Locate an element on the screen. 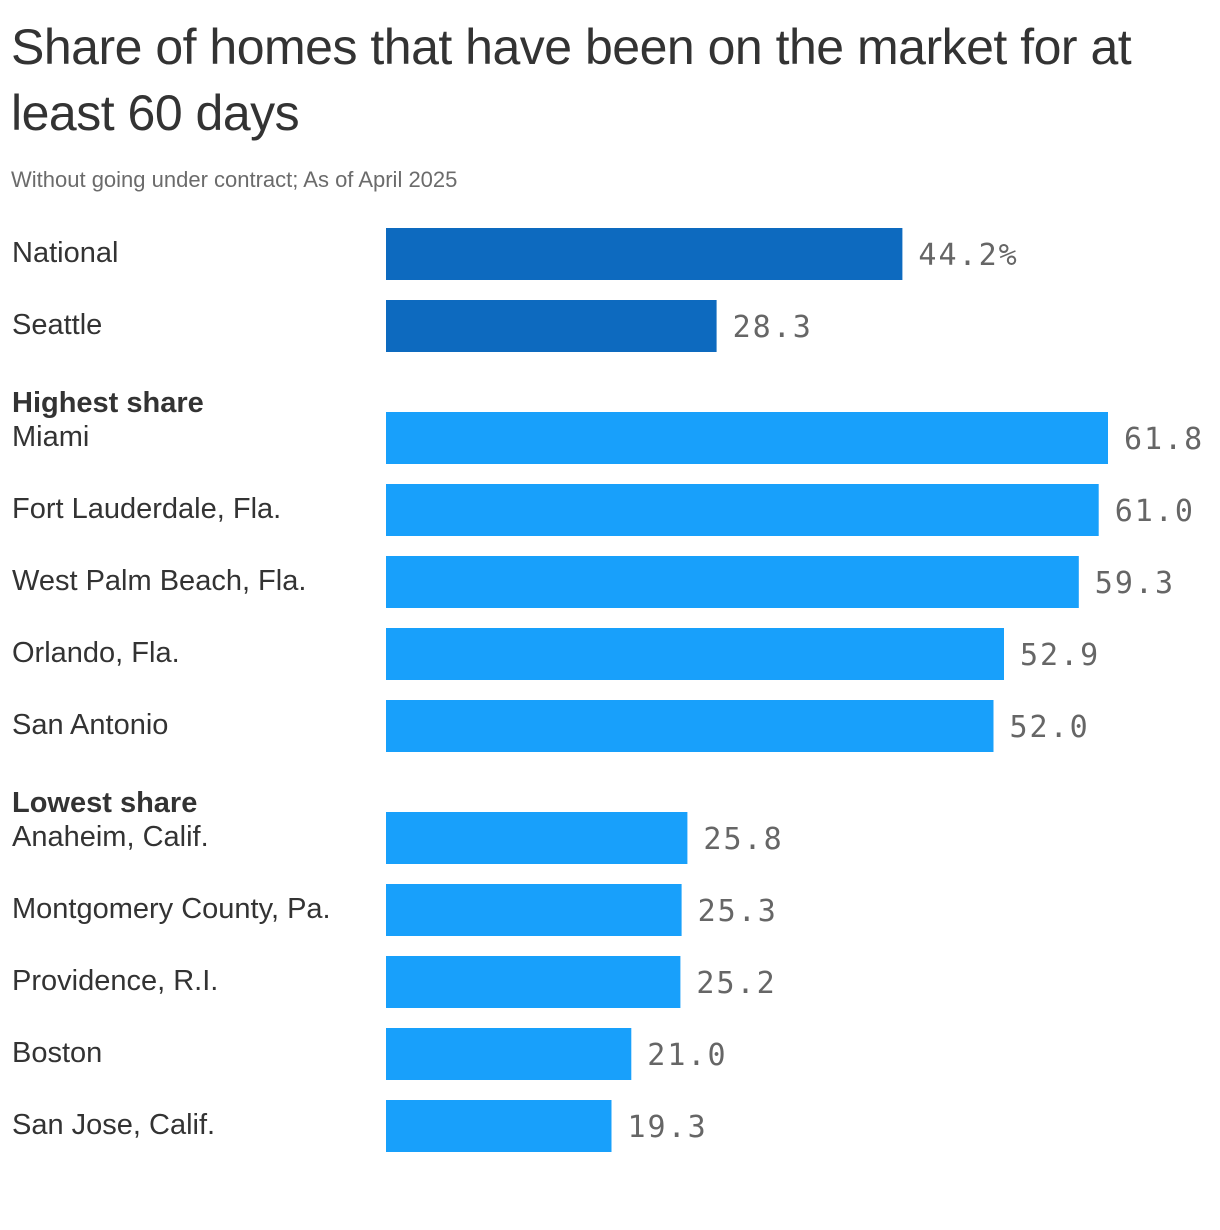 This screenshot has width=1220, height=1230. category-label-anaheim-calif: Anaheim, Calif. is located at coordinates (110, 837).